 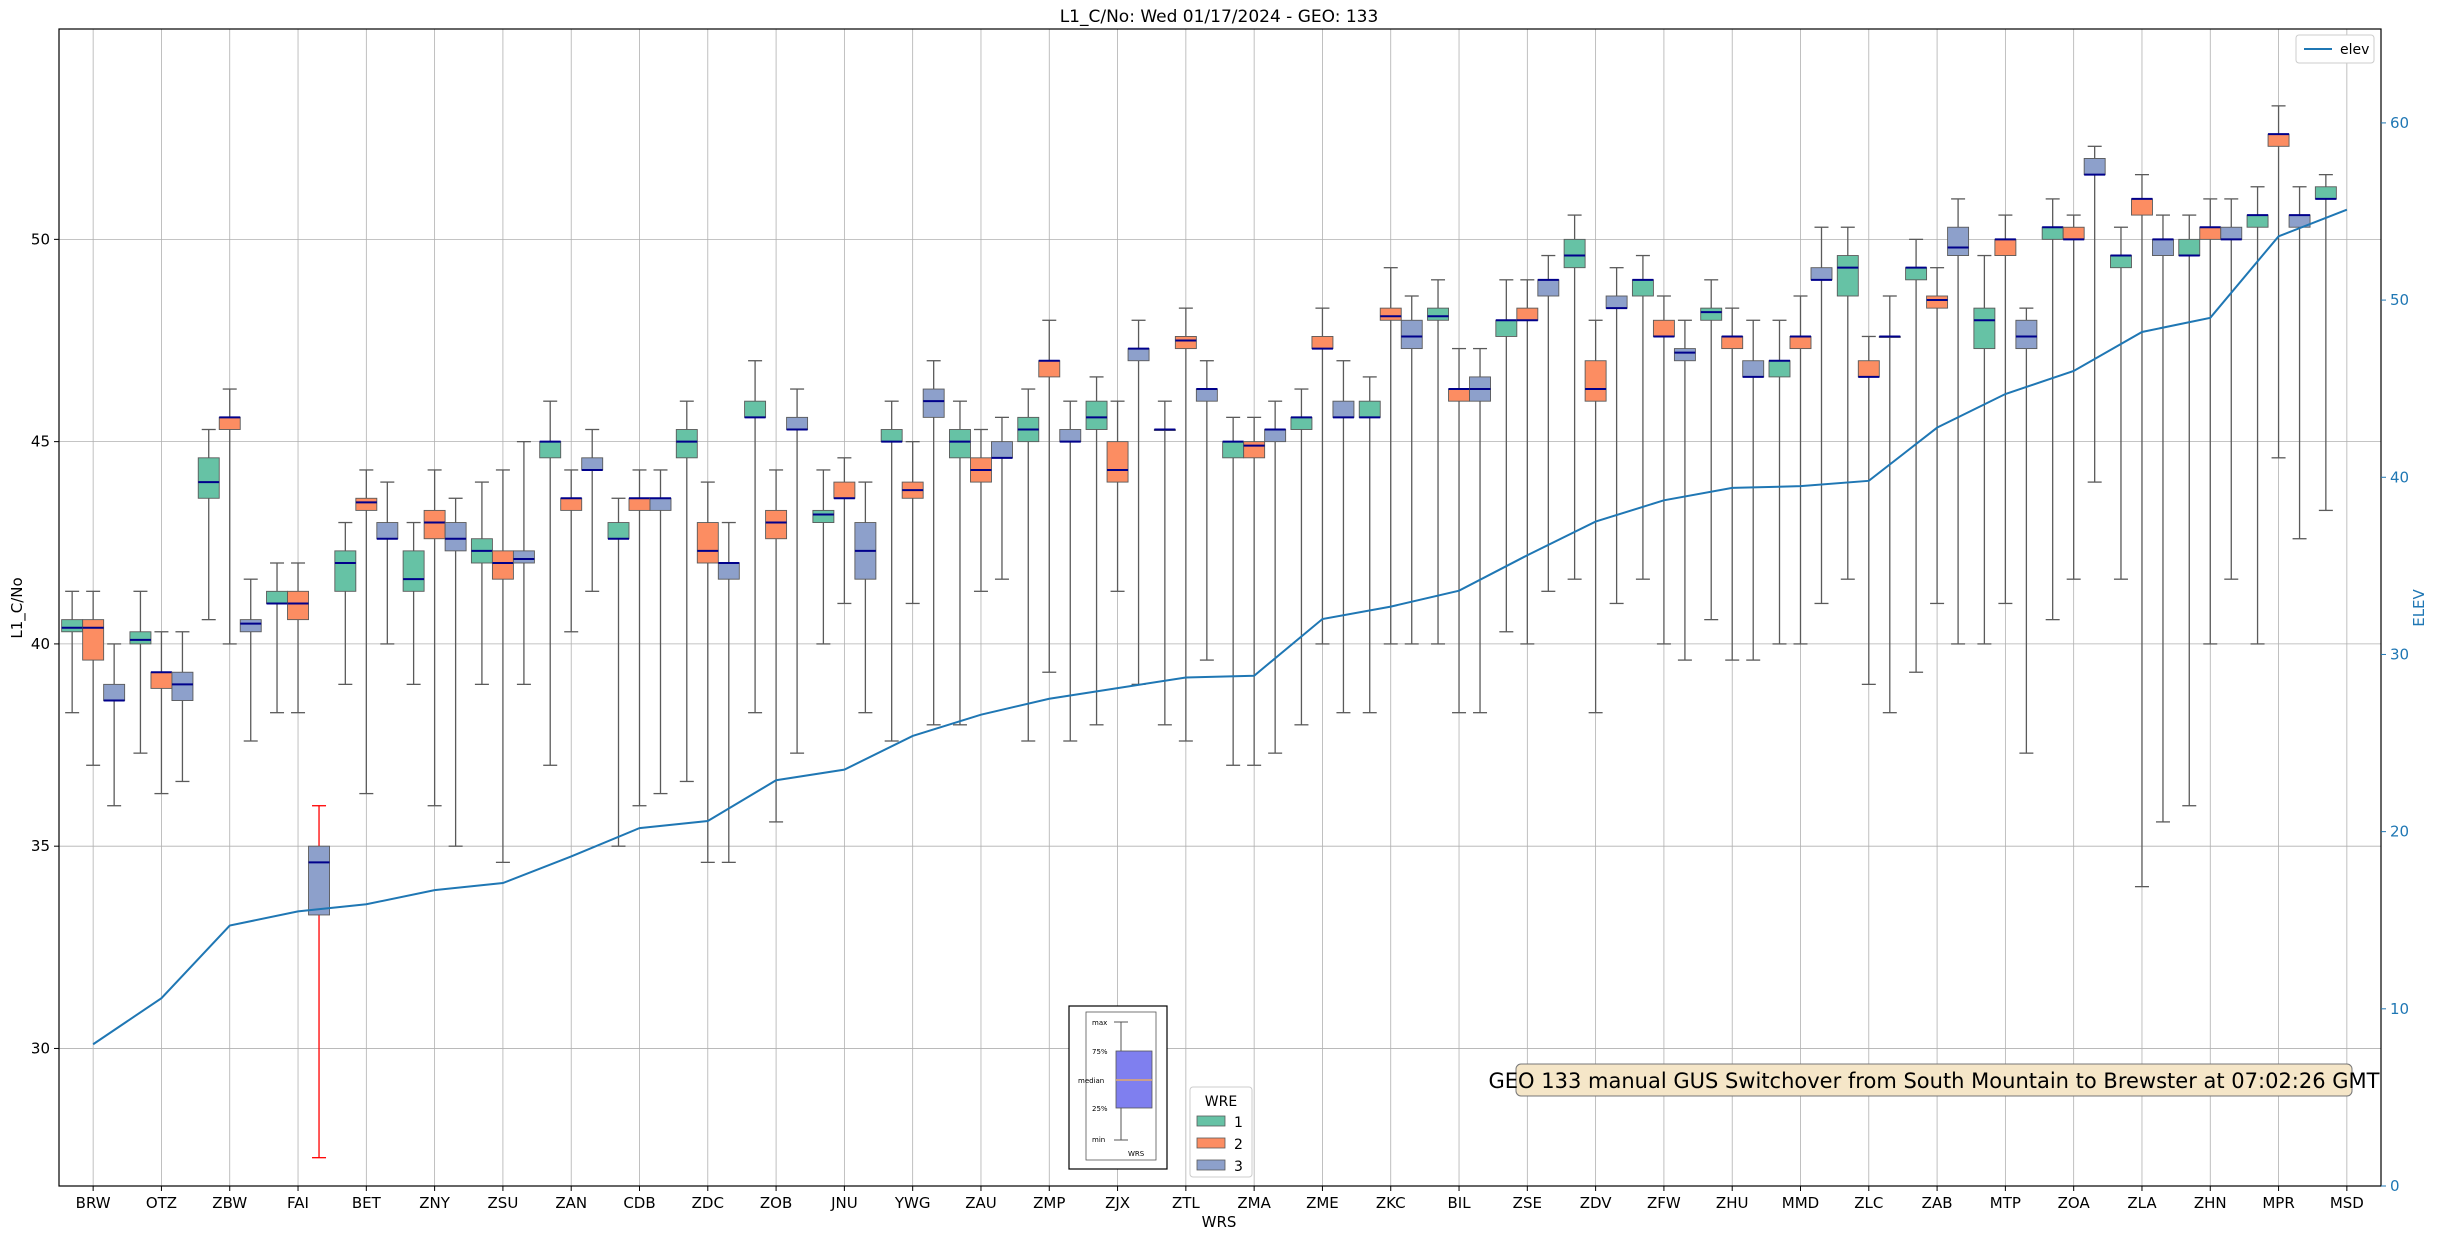 What do you see at coordinates (2399, 300) in the screenshot?
I see `y2-tick-label: 50` at bounding box center [2399, 300].